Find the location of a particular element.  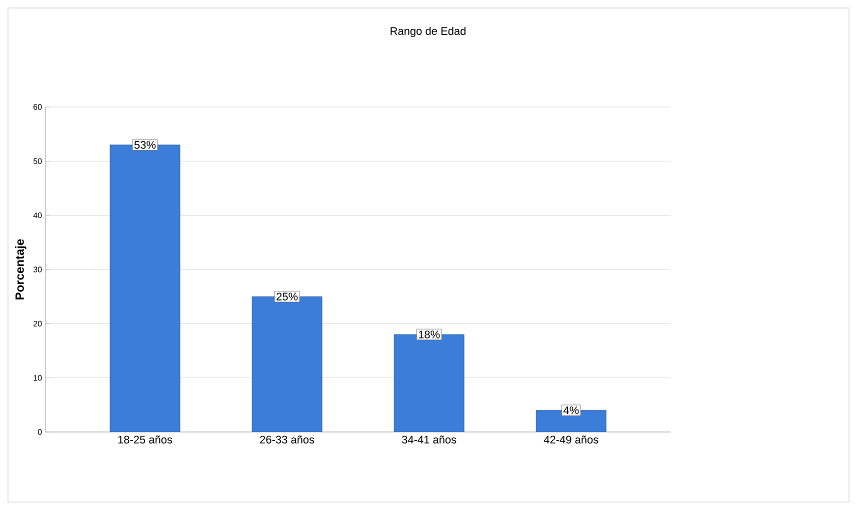

data-label: 18% is located at coordinates (429, 334).